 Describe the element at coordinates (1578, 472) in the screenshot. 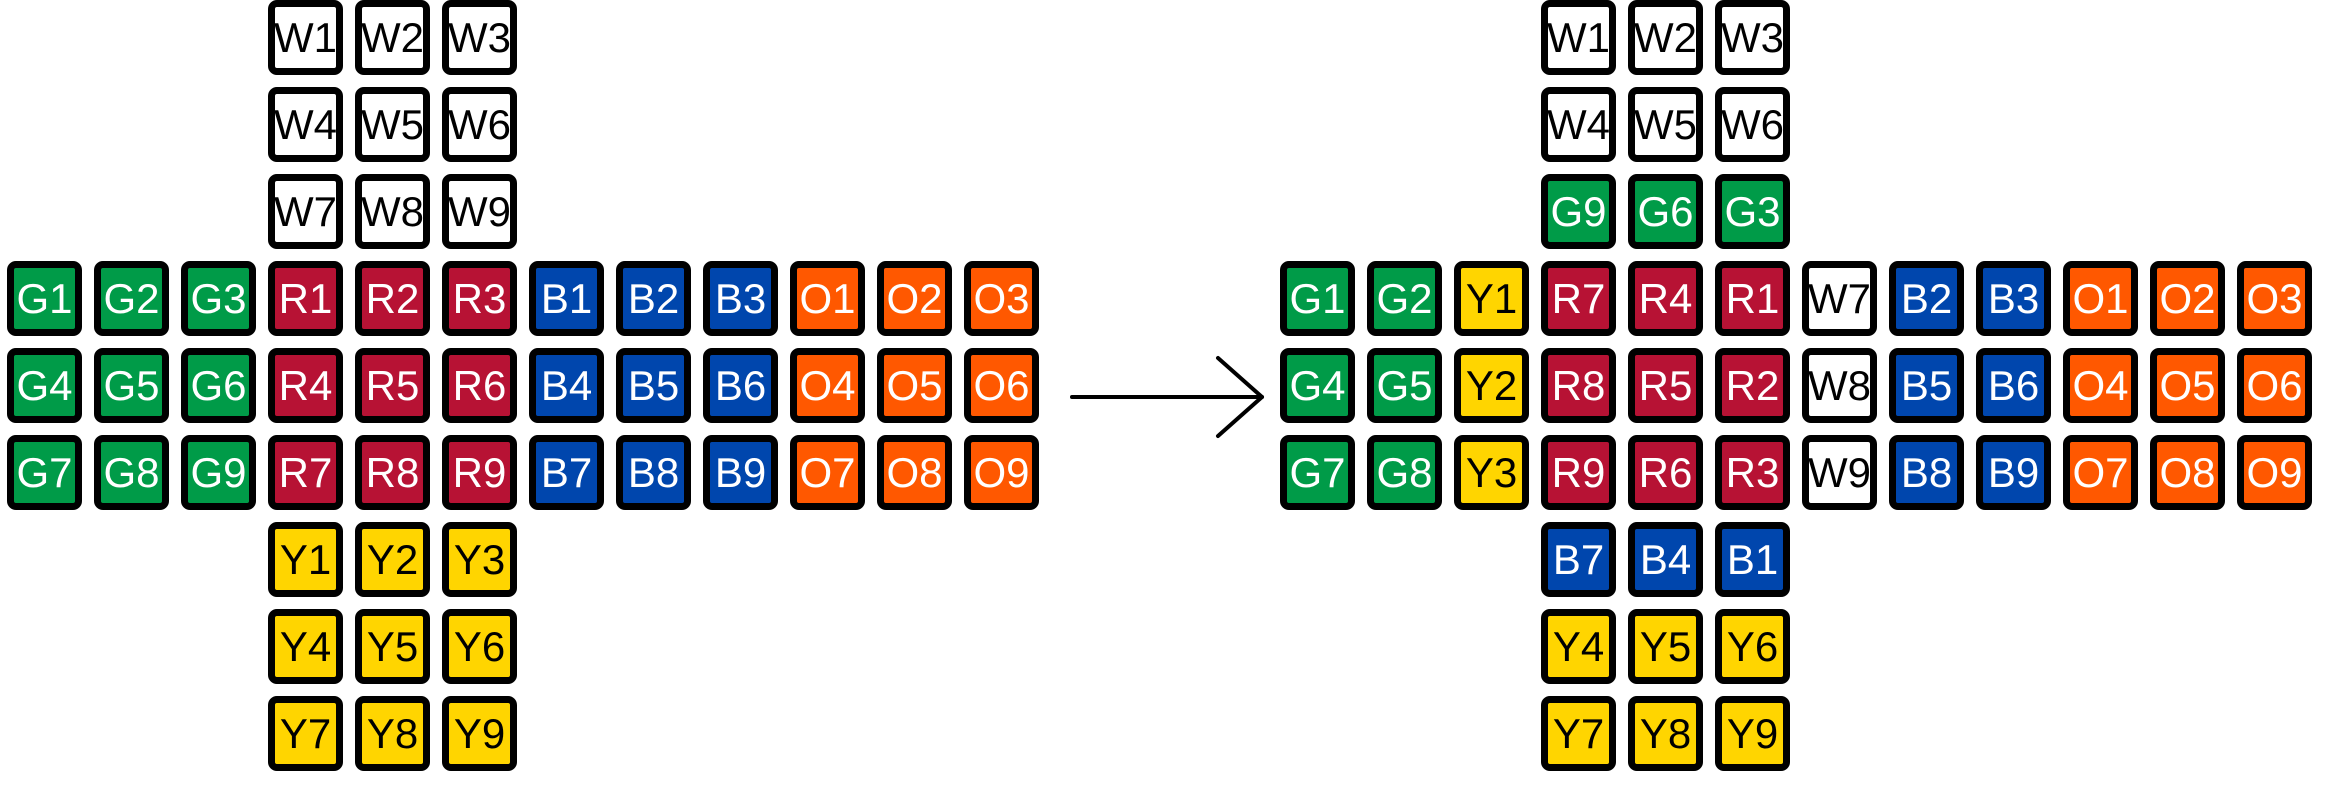

I see `sticker-r9: R9` at that location.